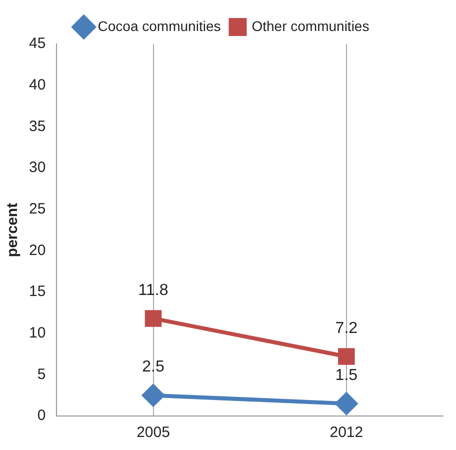 This screenshot has width=456, height=450. I want to click on y-tick-label: 45, so click(37, 43).